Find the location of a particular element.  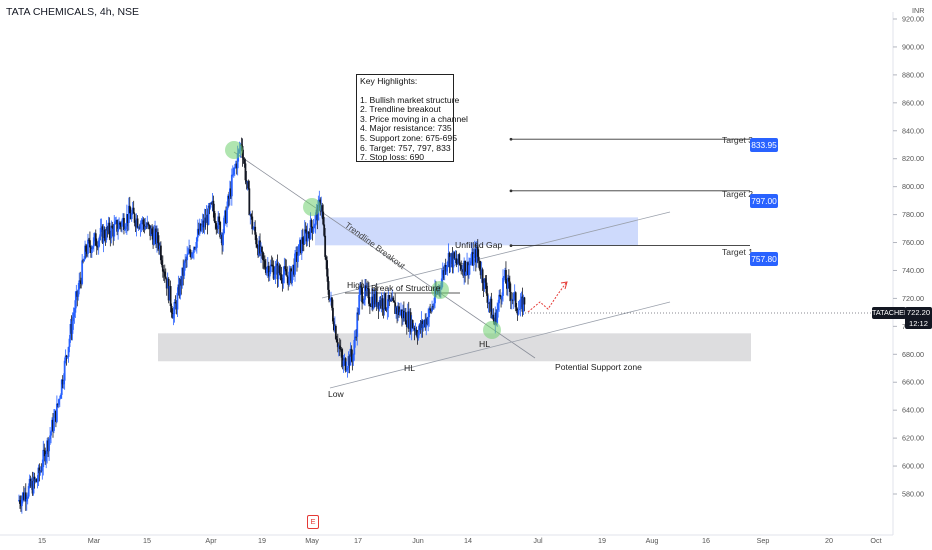

target-1-badge: 757.80 is located at coordinates (764, 259).